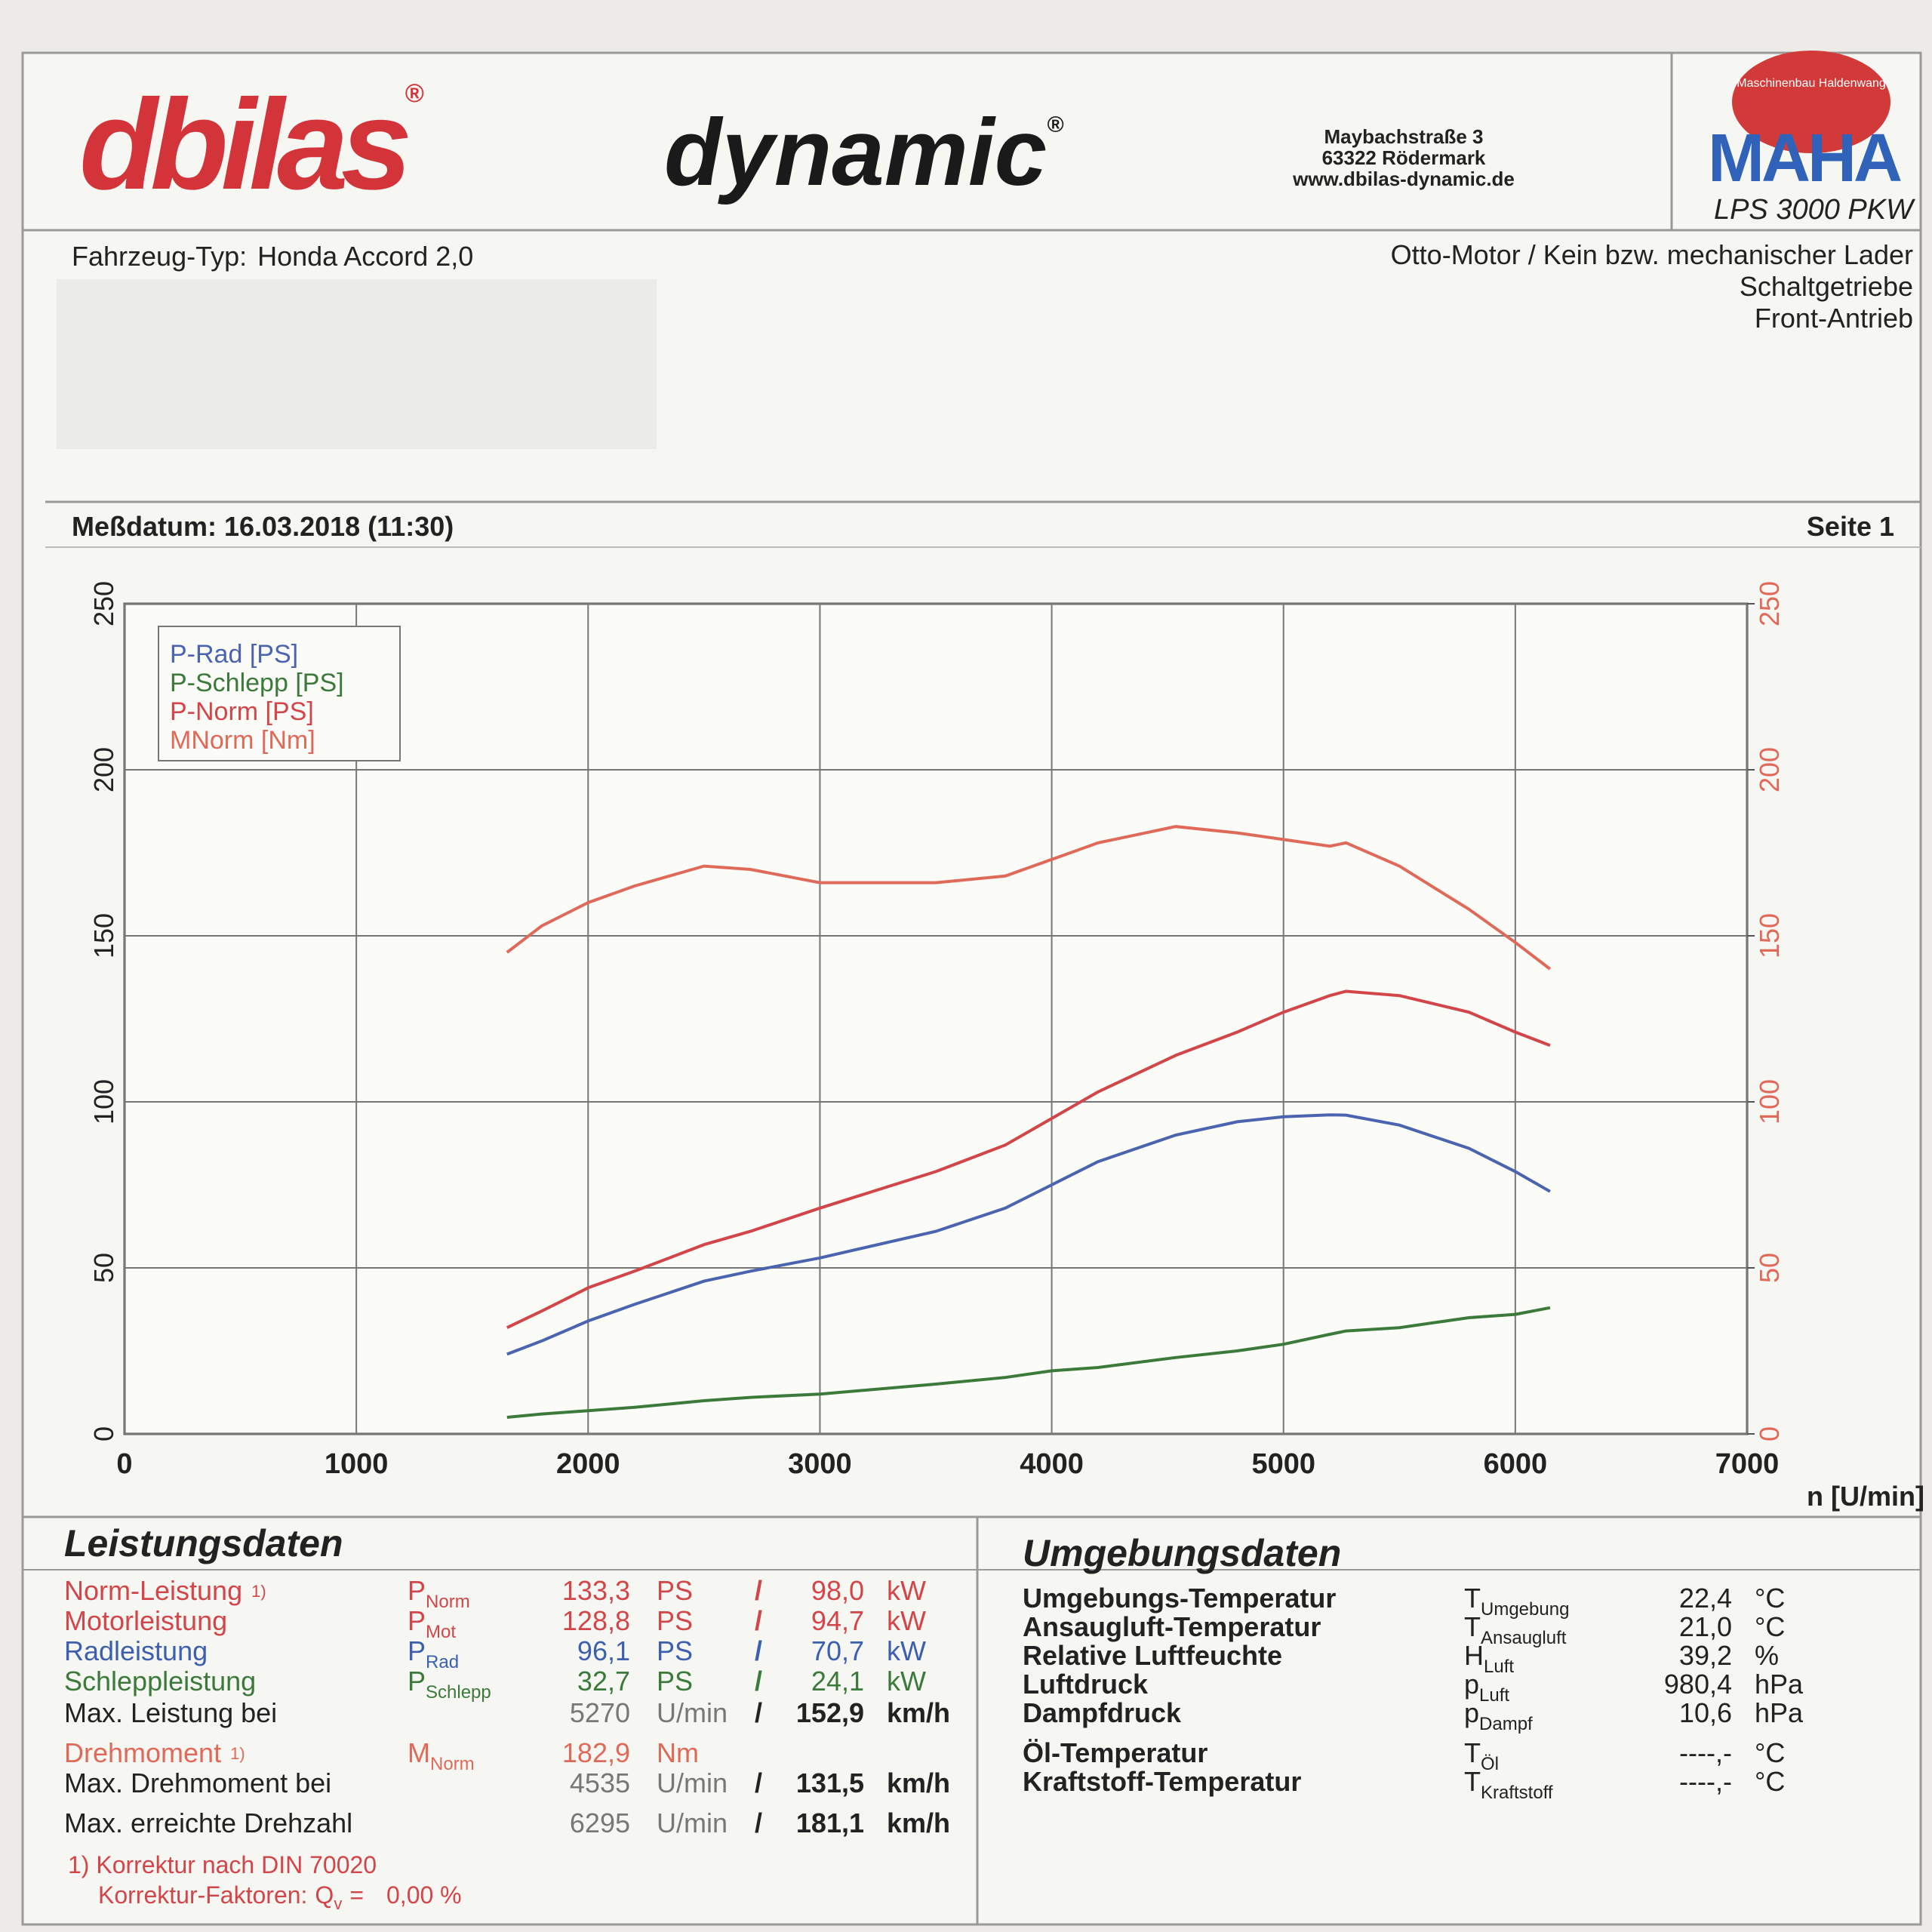 This screenshot has height=1932, width=1932. What do you see at coordinates (1471, 1712) in the screenshot?
I see `symbol-main: p` at bounding box center [1471, 1712].